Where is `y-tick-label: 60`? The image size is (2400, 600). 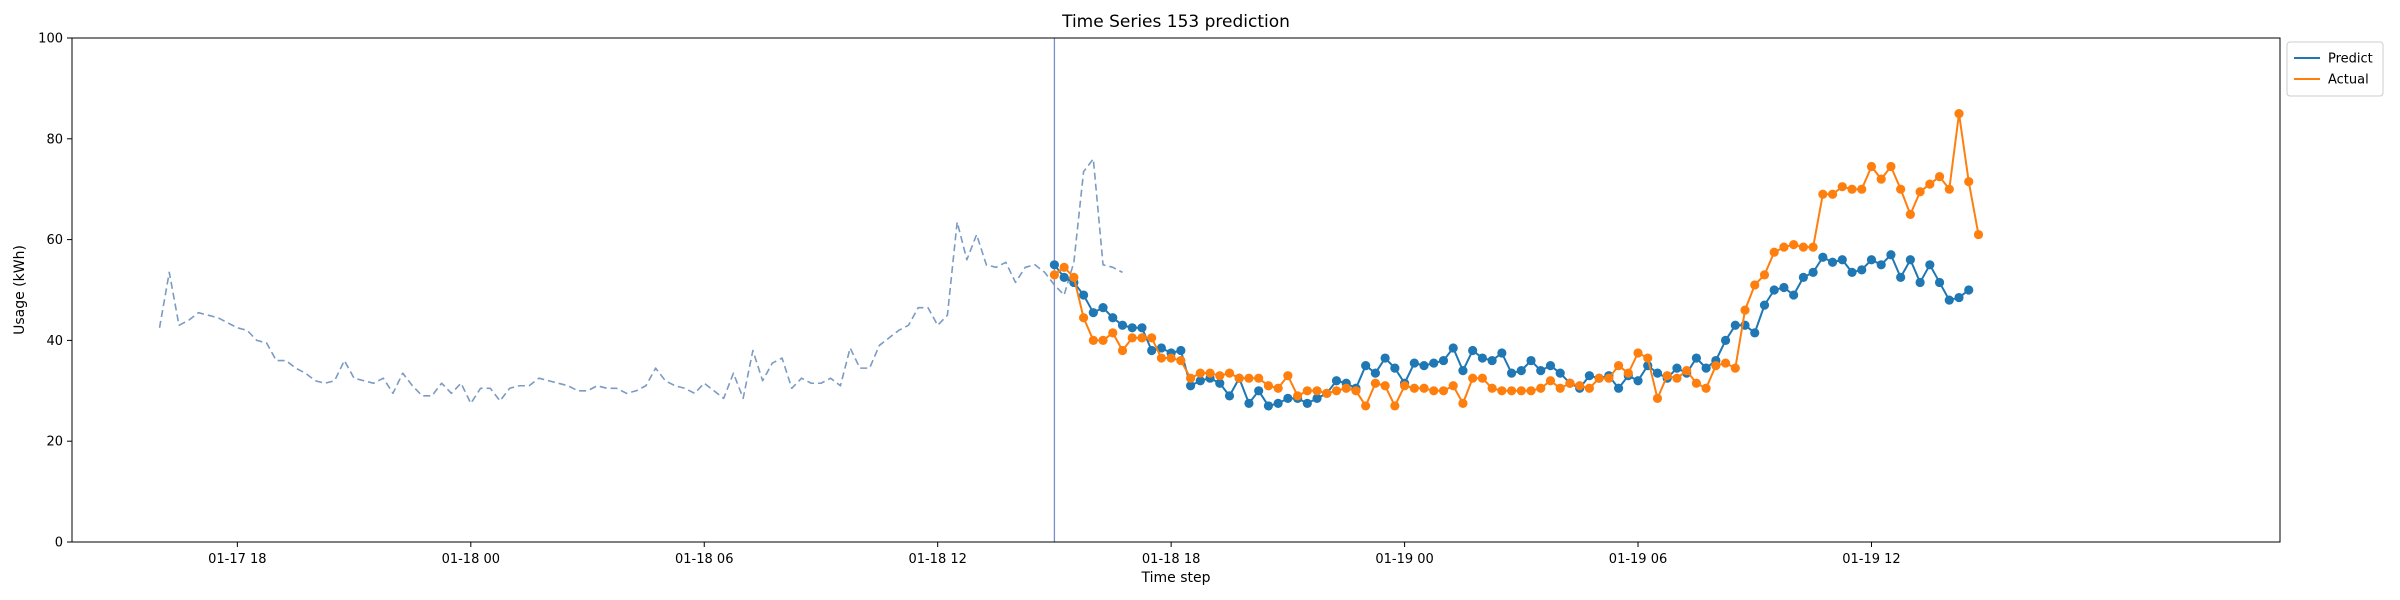
y-tick-label: 60 is located at coordinates (54, 240).